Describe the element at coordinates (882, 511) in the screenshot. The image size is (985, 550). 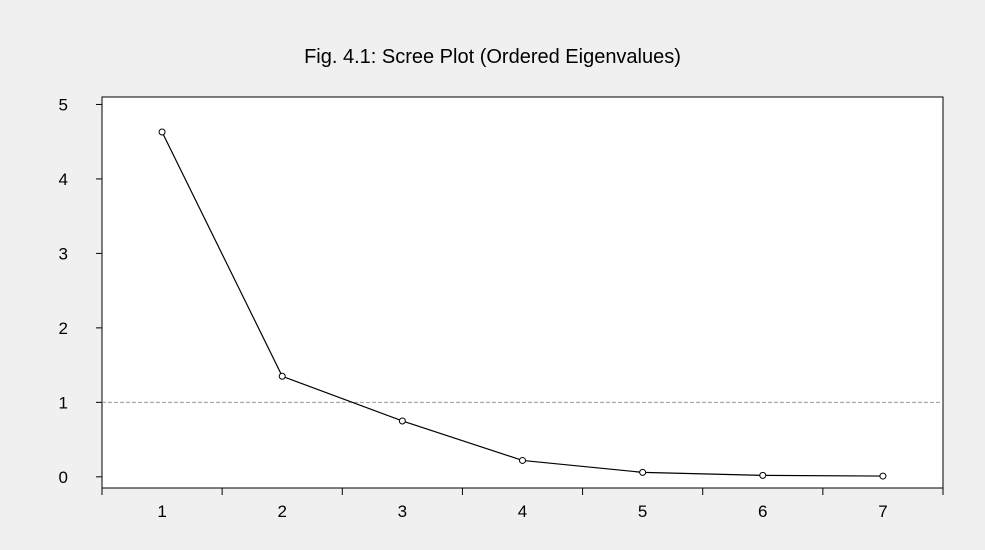
I see `x-tick-label: 7` at that location.